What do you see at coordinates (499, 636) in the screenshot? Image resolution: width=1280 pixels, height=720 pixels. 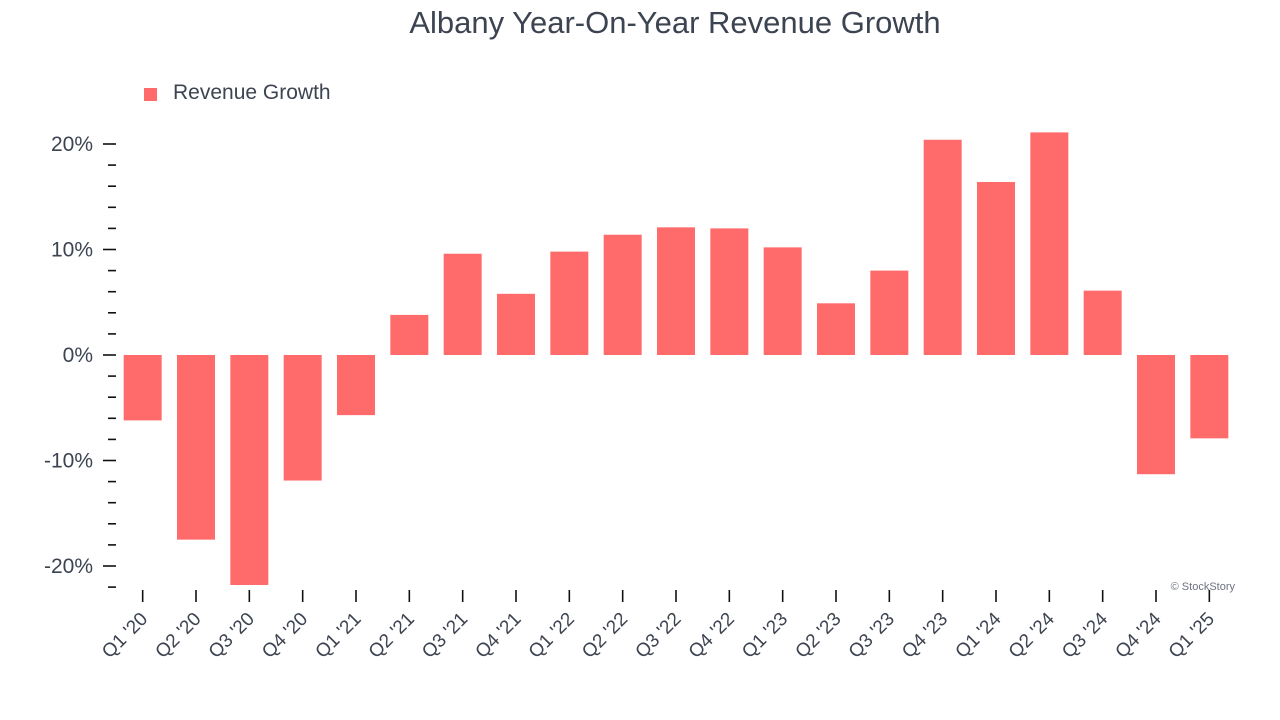 I see `x-tick-label: Q4 '21` at bounding box center [499, 636].